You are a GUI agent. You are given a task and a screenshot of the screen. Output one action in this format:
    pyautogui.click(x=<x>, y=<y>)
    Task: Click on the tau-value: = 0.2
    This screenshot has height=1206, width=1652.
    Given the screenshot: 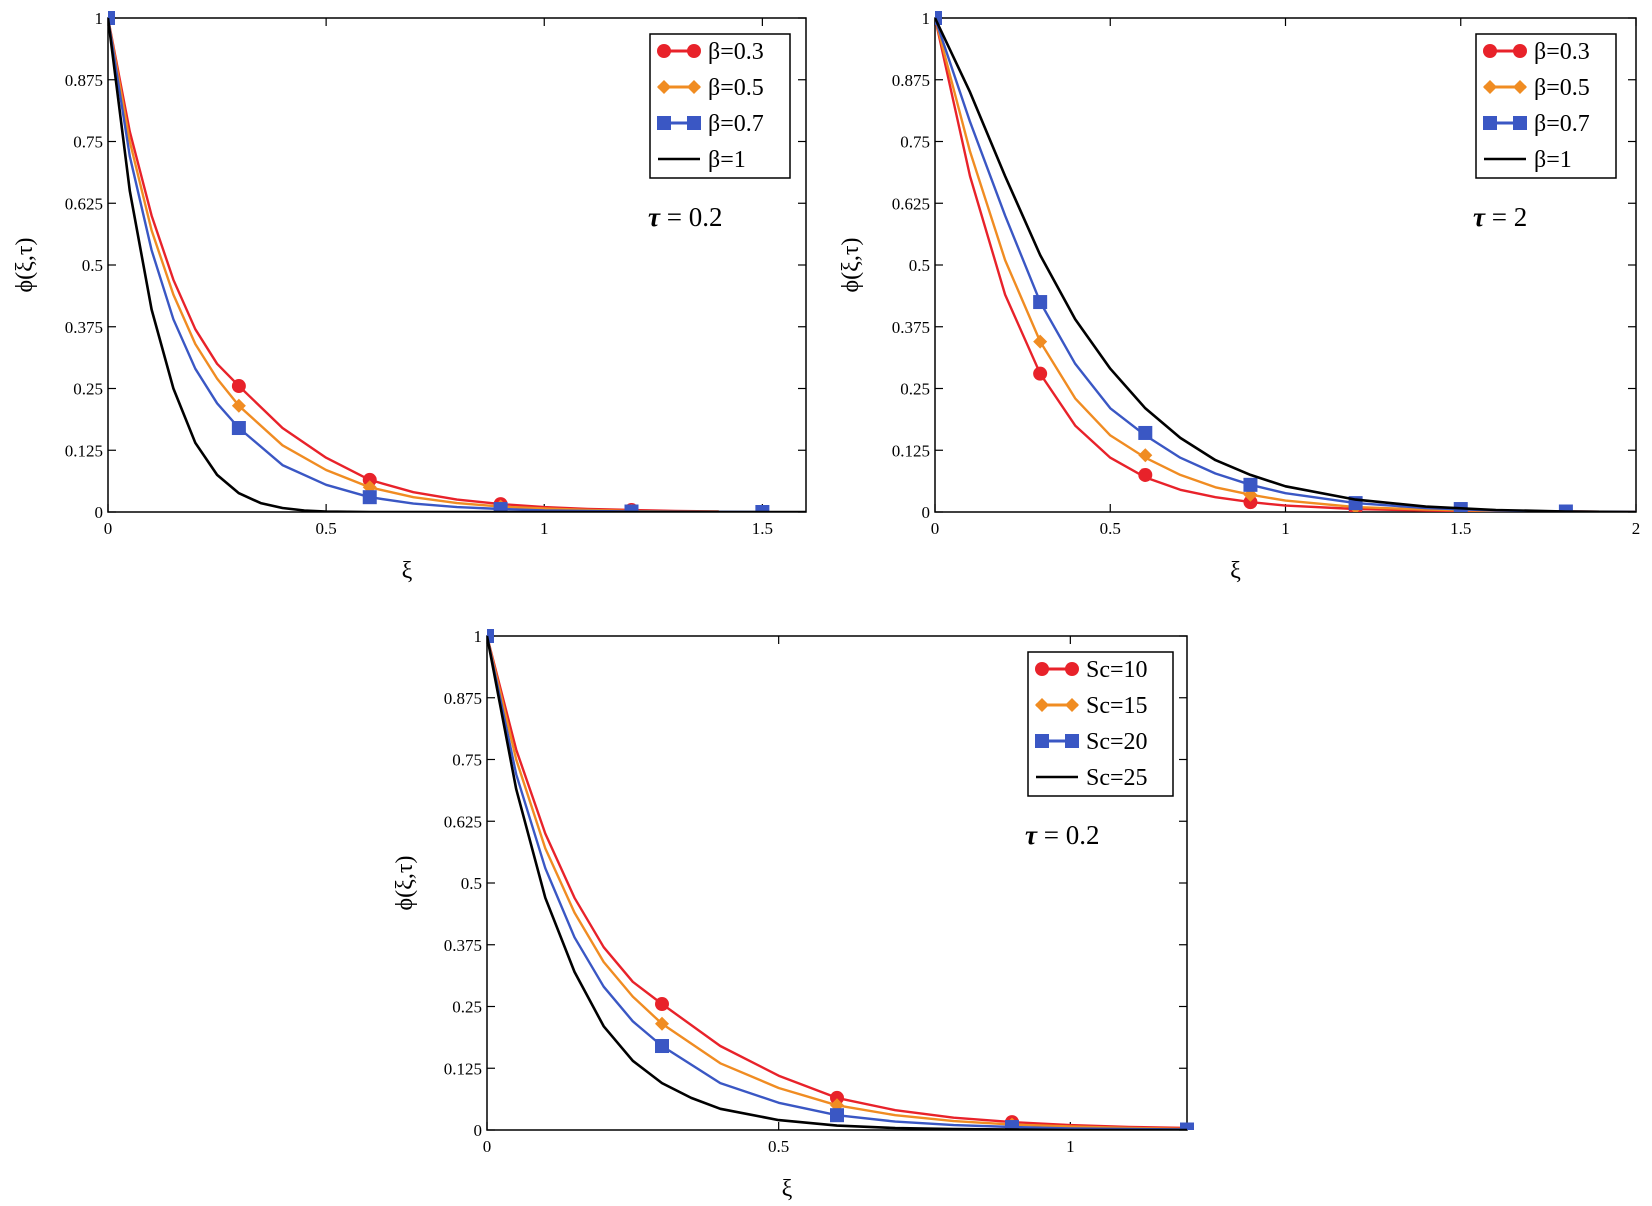 What is the action you would take?
    pyautogui.click(x=691, y=217)
    